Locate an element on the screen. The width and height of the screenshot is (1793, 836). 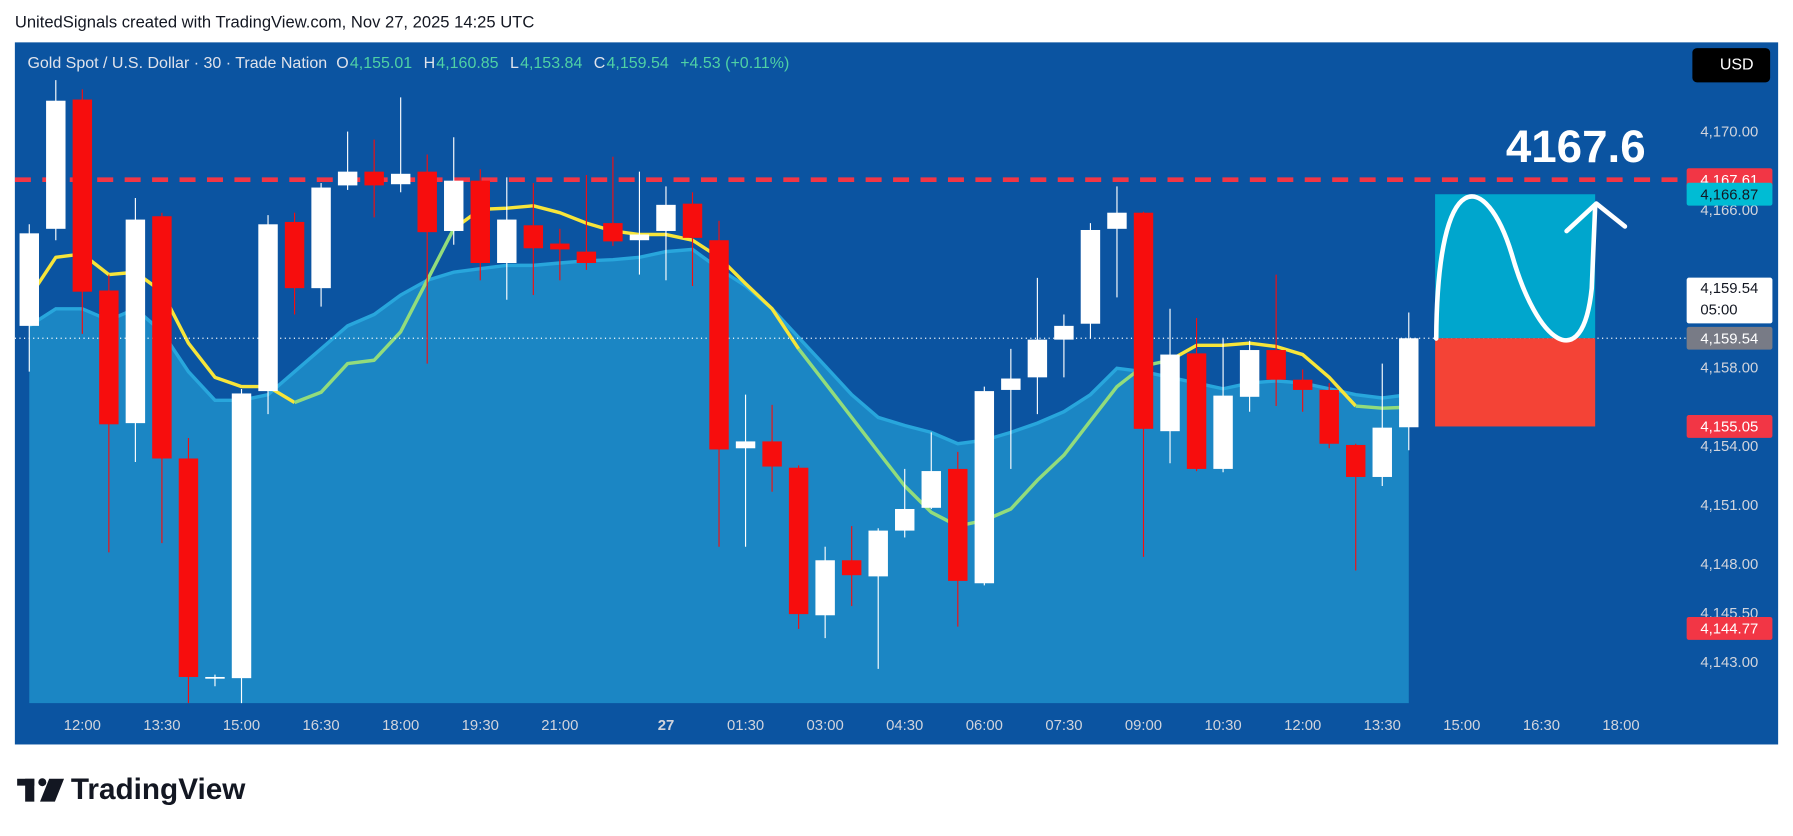
x-tick-label: 03:00 is located at coordinates (825, 726).